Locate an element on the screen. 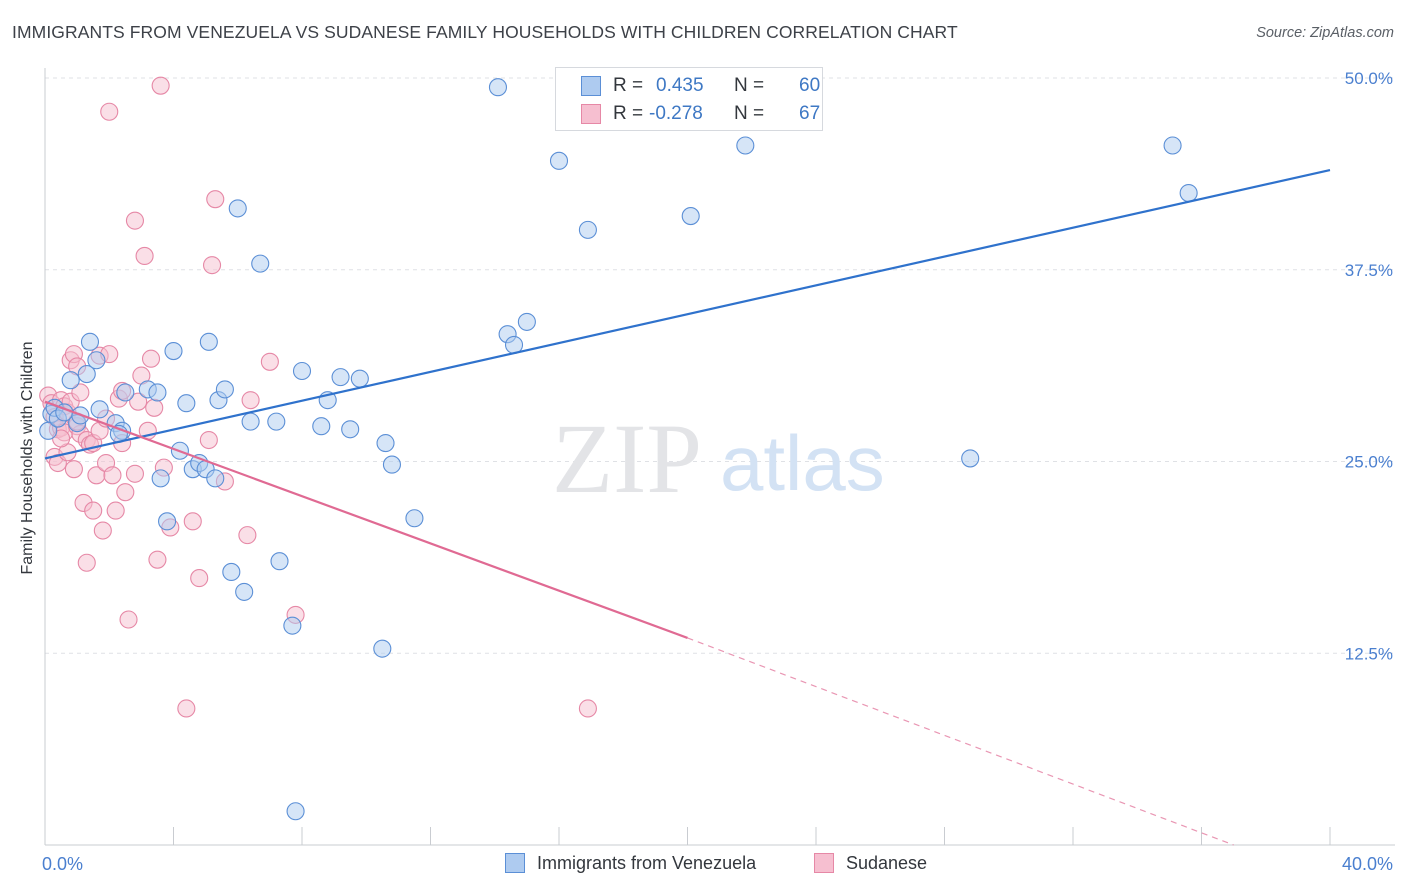 This screenshot has height=892, width=1406. sudanese-trend-extension is located at coordinates (960, 741).